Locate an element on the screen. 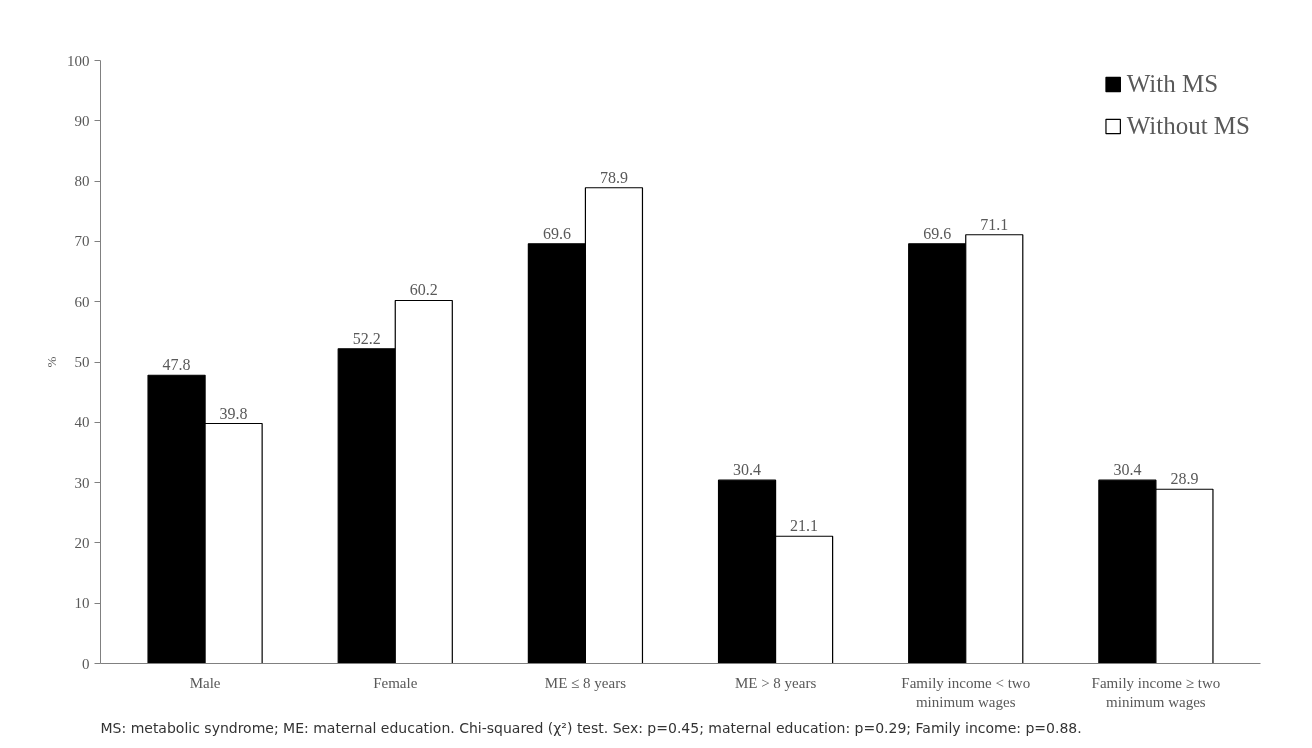  x-tick-label: ME > 8 years is located at coordinates (775, 682).